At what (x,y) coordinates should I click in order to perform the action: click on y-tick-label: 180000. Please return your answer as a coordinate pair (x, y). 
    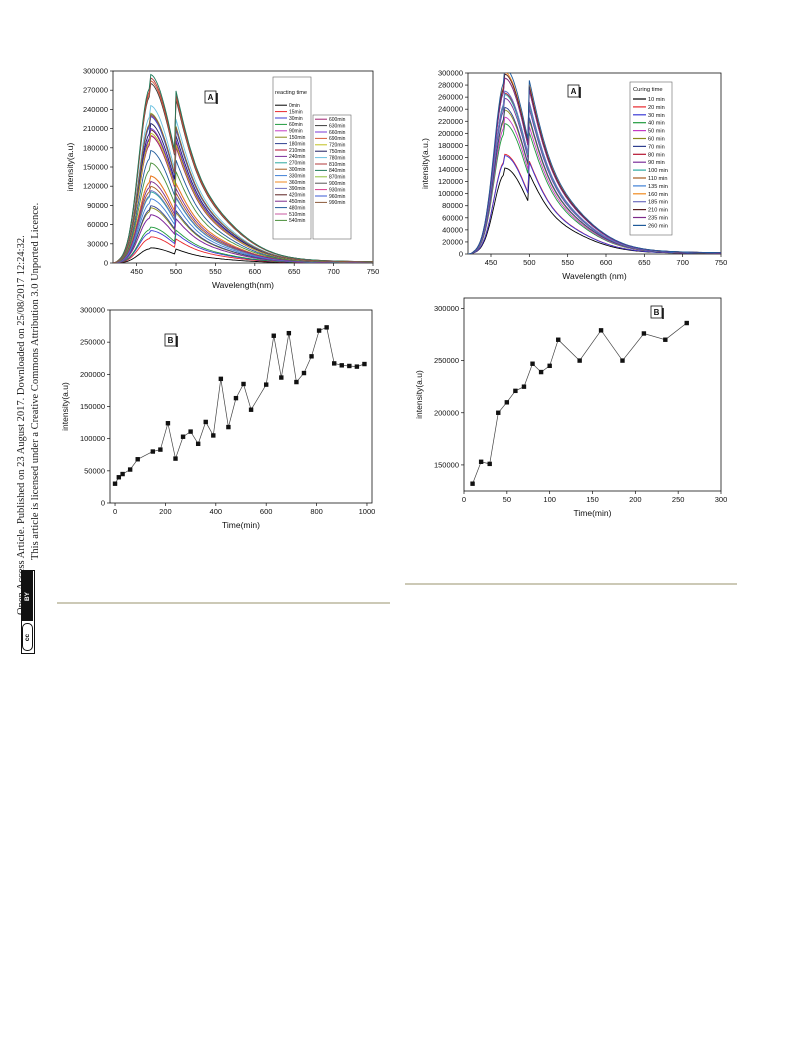
    Looking at the image, I should click on (450, 145).